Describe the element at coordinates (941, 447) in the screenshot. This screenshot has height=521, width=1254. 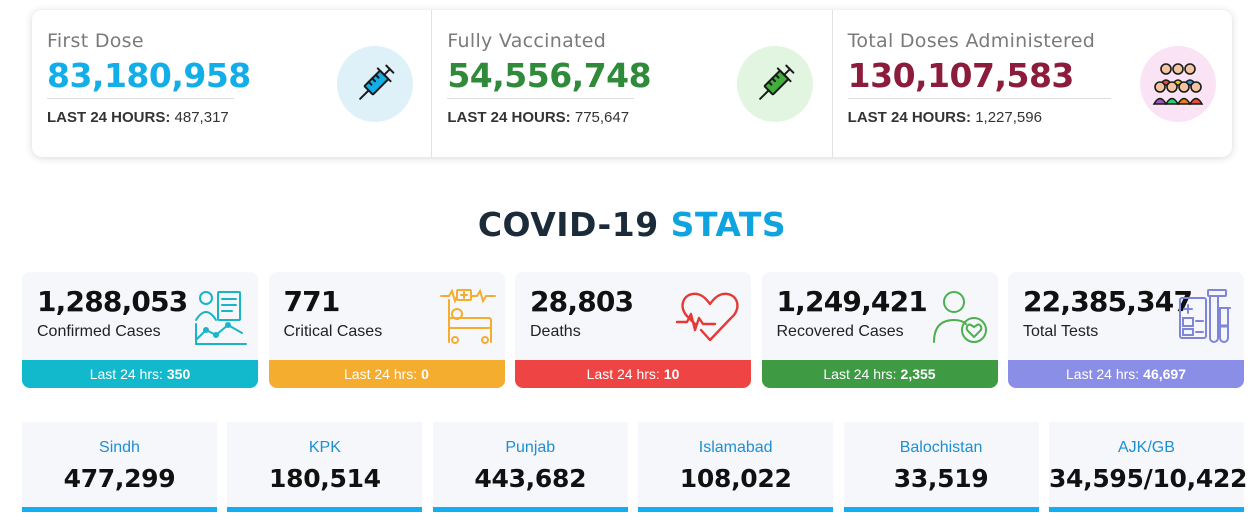
I see `province-name: Balochistan` at that location.